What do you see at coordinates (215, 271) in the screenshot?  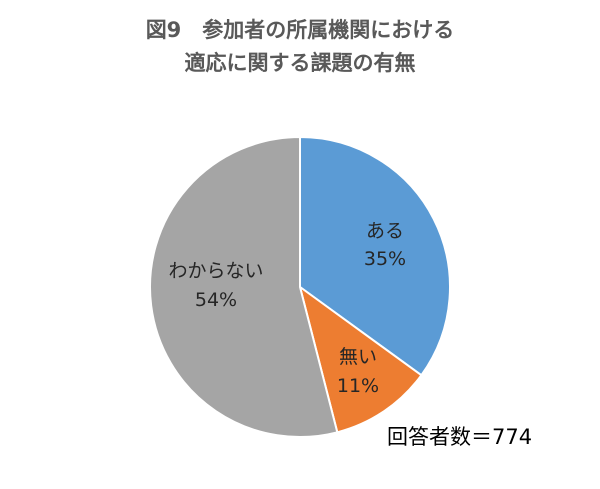 I see `slice-label-3: わからない` at bounding box center [215, 271].